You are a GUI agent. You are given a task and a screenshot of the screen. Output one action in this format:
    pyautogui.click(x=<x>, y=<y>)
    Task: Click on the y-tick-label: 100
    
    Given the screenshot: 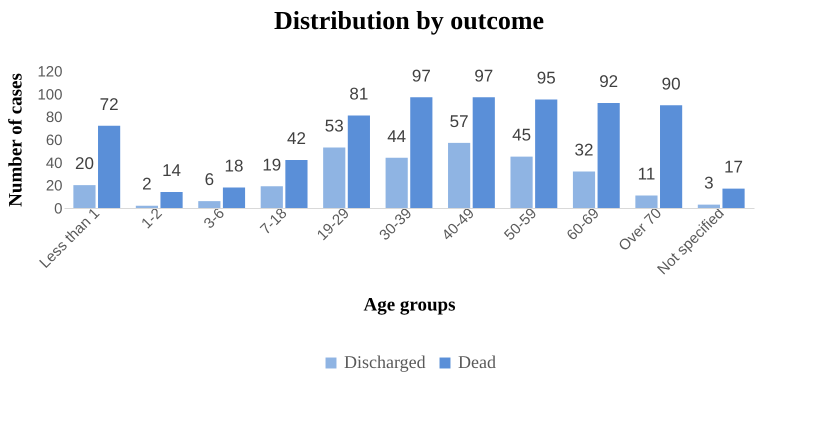 What is the action you would take?
    pyautogui.click(x=49, y=95)
    